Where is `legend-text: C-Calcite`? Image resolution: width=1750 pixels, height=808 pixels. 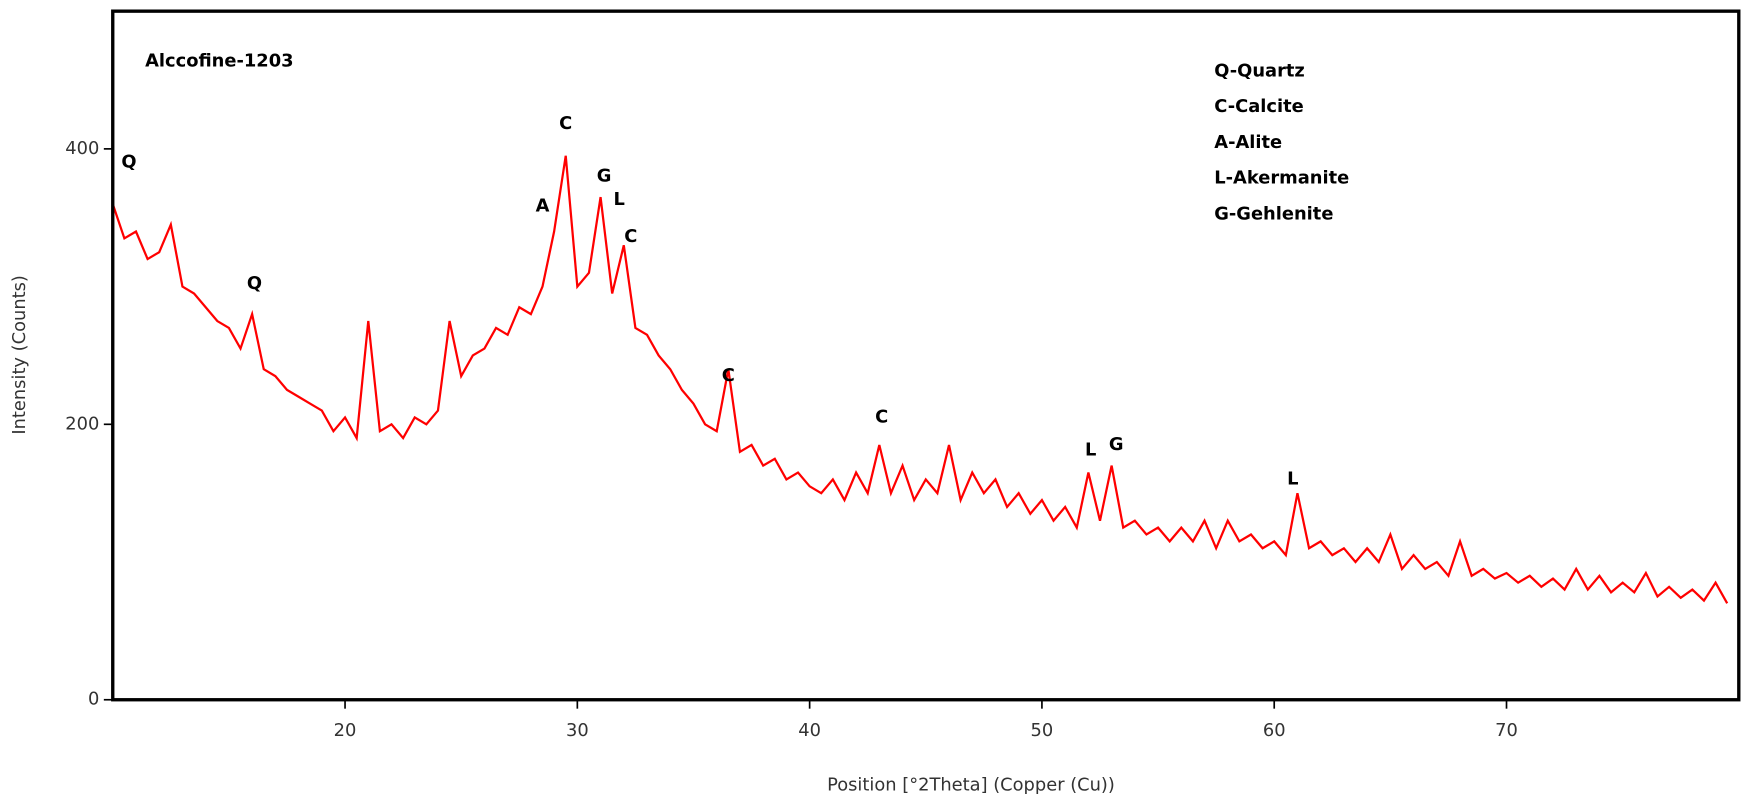 legend-text: C-Calcite is located at coordinates (1259, 106).